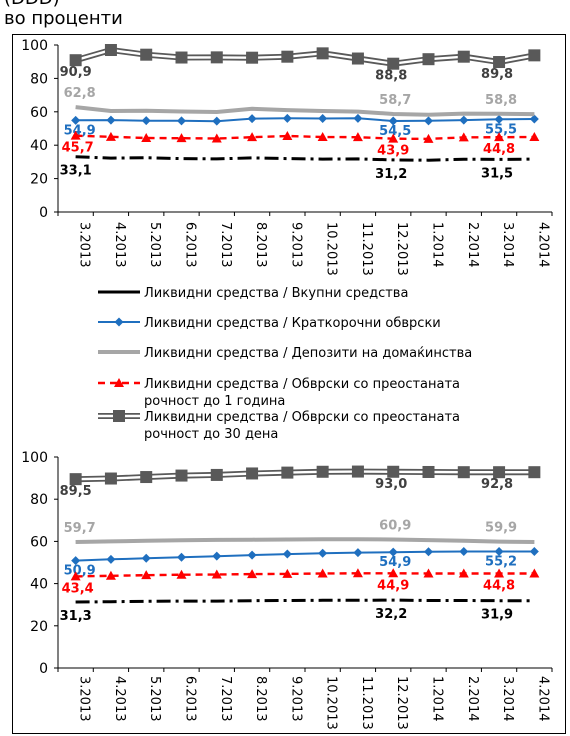 The height and width of the screenshot is (736, 570). I want to click on data-label: 89,5, so click(76, 491).